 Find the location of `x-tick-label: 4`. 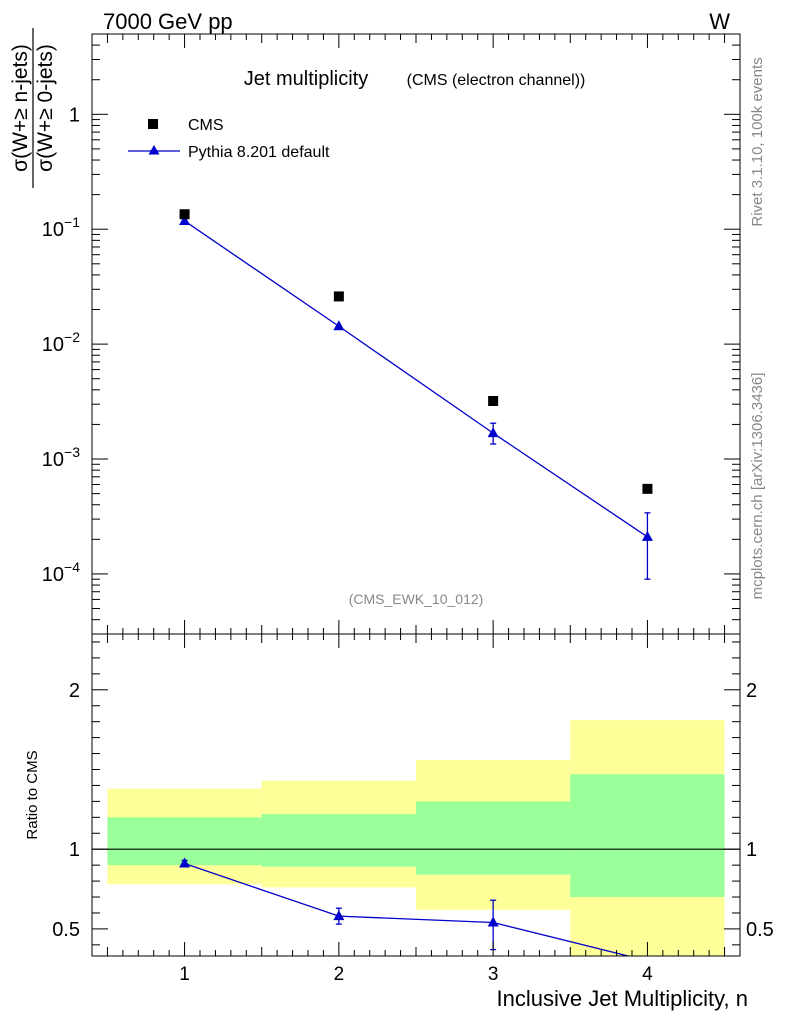

x-tick-label: 4 is located at coordinates (647, 974).